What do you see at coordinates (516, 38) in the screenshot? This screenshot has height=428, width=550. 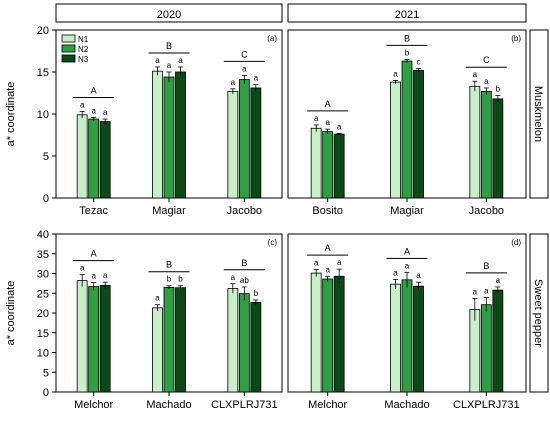 I see `panel-label: (b)` at bounding box center [516, 38].